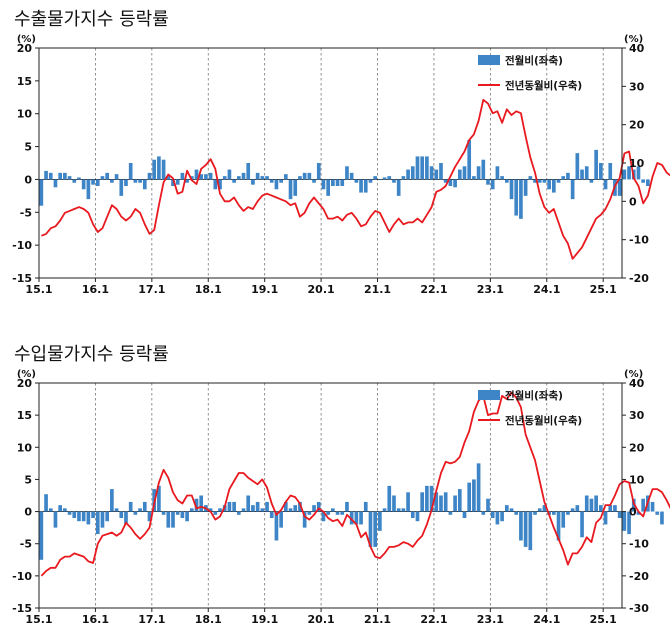 The width and height of the screenshot is (670, 640). I want to click on legend-bar-label: 전월비(좌축), so click(534, 60).